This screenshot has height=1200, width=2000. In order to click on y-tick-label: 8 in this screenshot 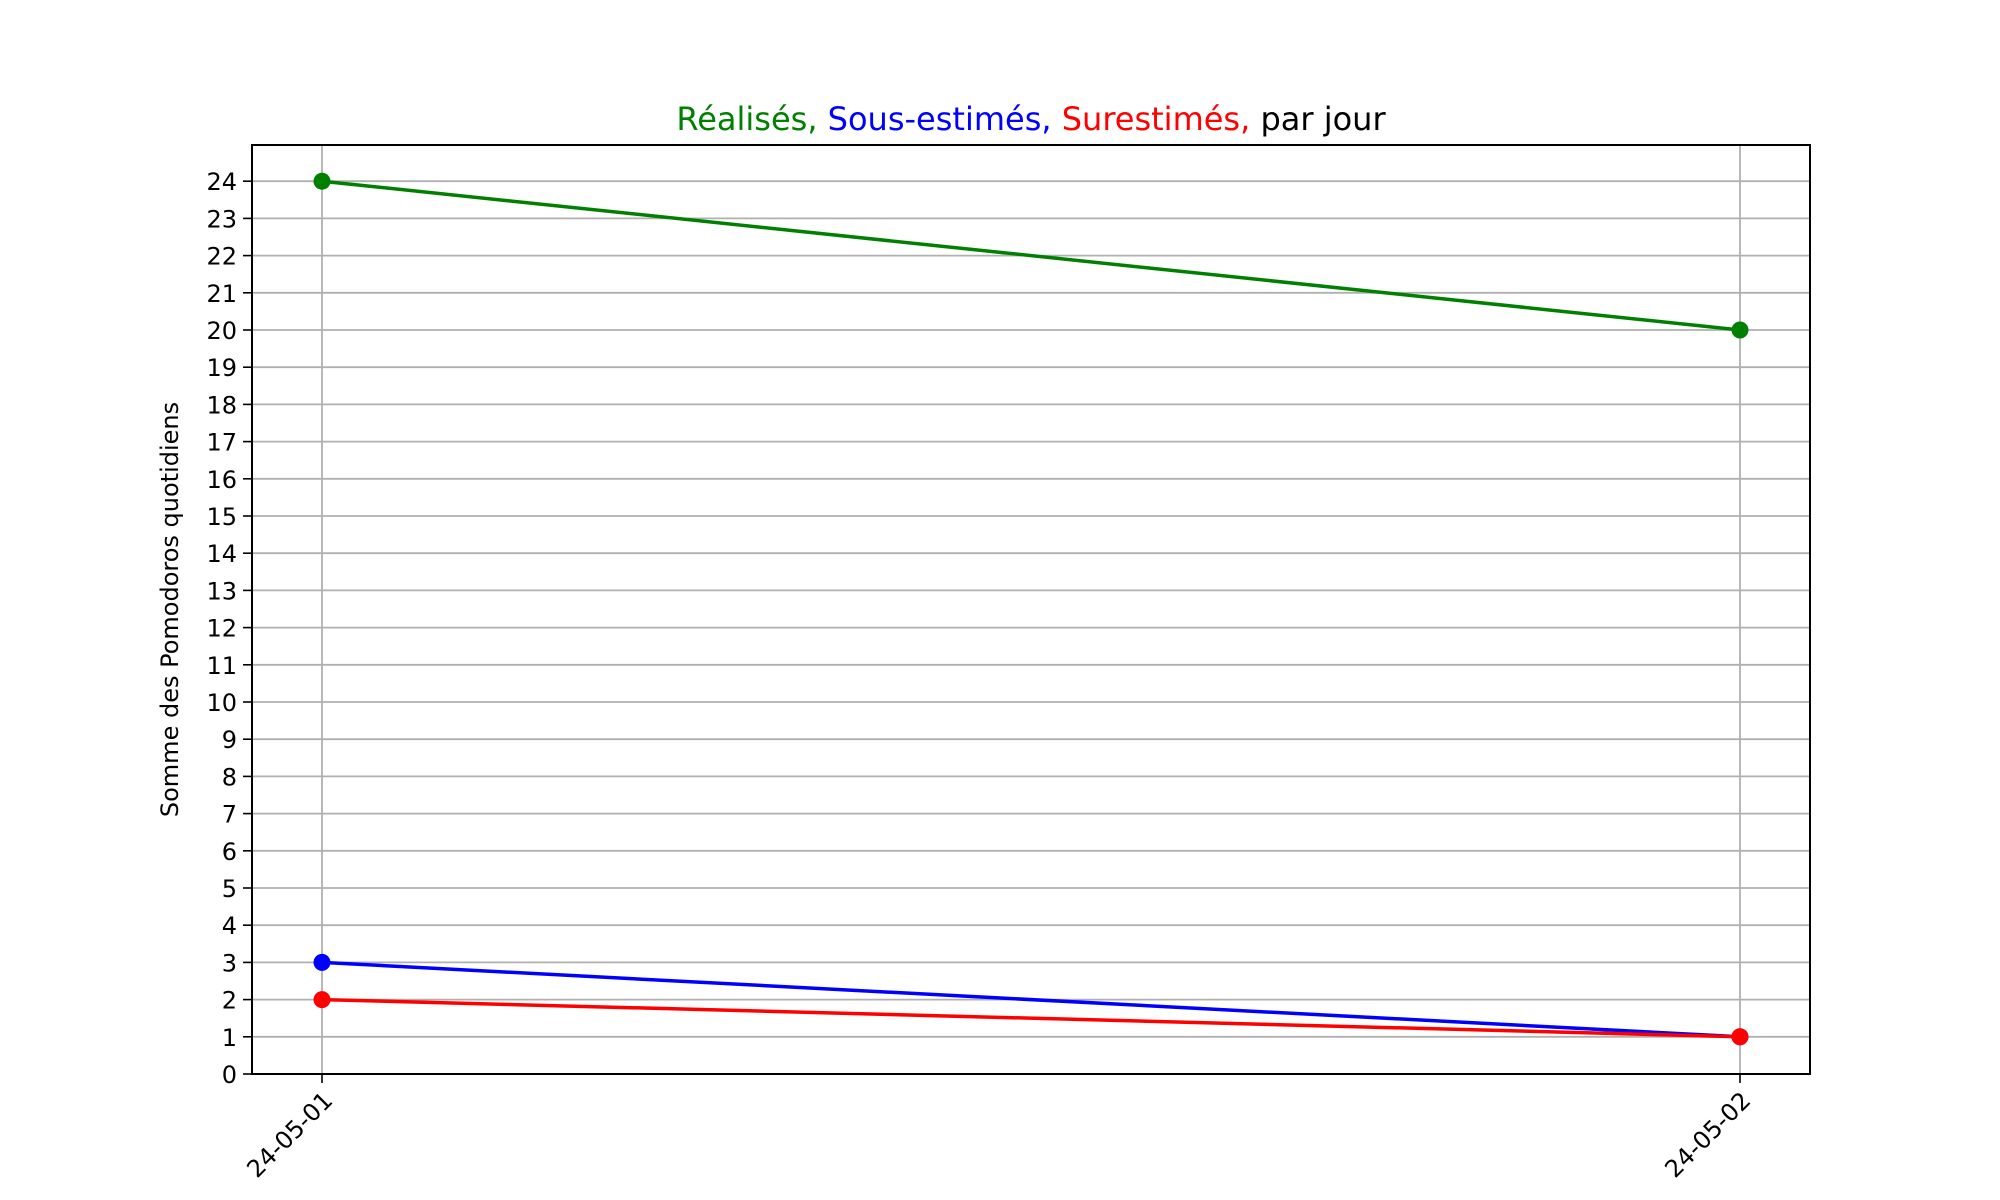, I will do `click(229, 777)`.